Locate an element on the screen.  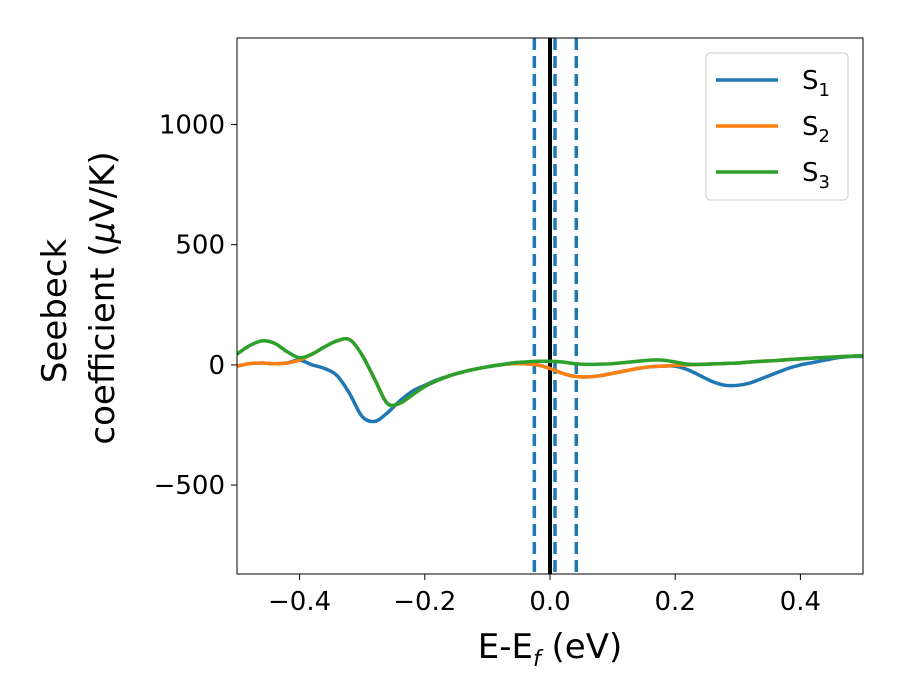
x-tick-label: 0.4 is located at coordinates (800, 602).